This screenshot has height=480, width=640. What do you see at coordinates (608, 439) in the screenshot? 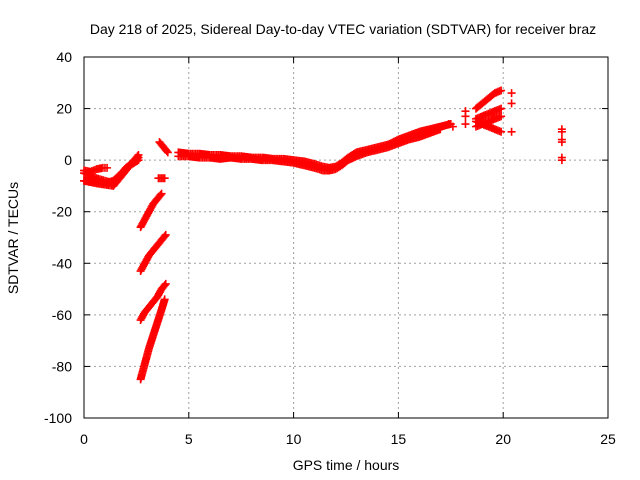
I see `x-tick-label: 25` at bounding box center [608, 439].